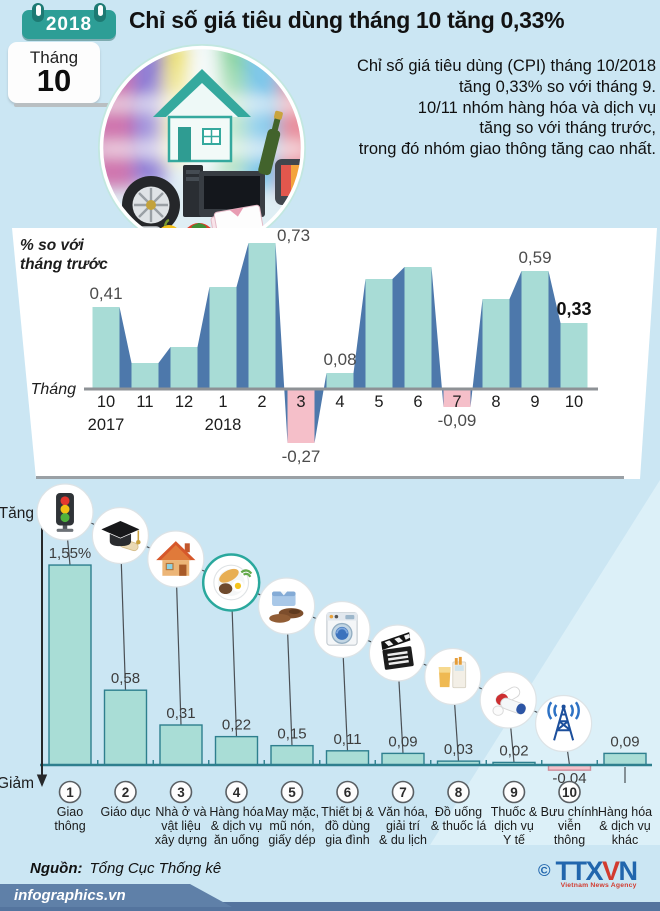  I want to click on category-label: Thiết bị & đồ dùng gia đình, so click(347, 826).